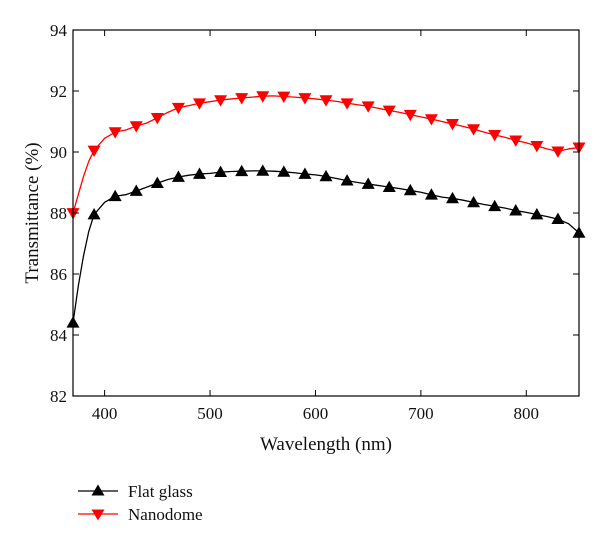 The image size is (600, 547). Describe the element at coordinates (160, 491) in the screenshot. I see `legend-label-flat-glass: Flat glass` at that location.